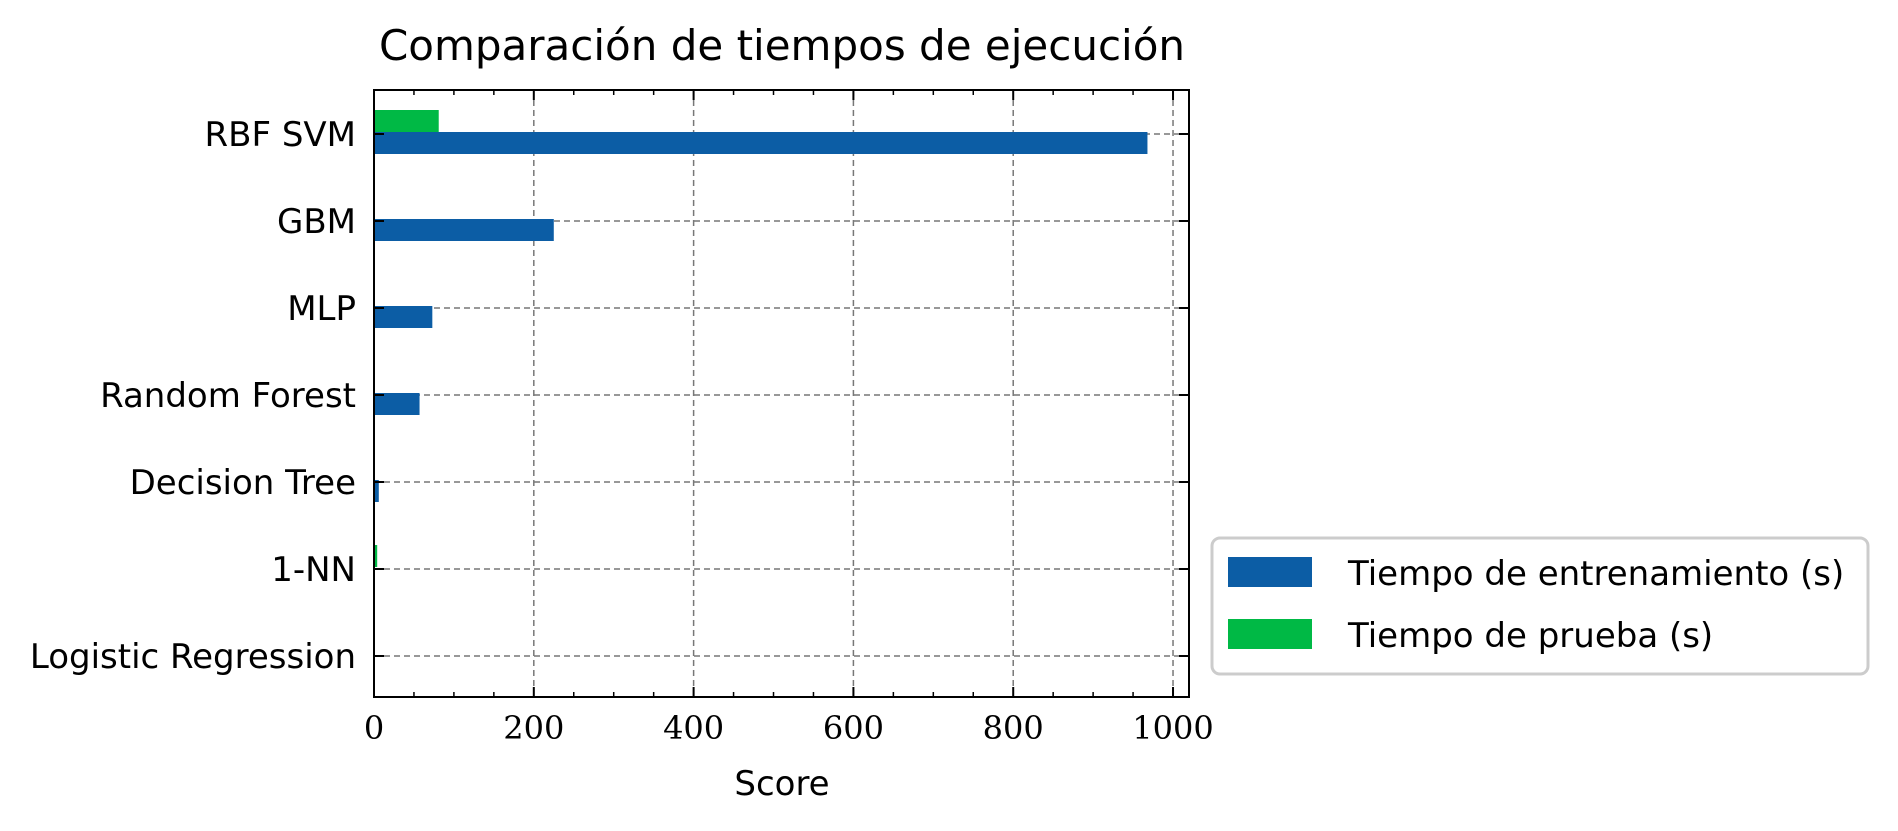 Image resolution: width=1898 pixels, height=831 pixels. I want to click on legend-swatch-train, so click(1270, 572).